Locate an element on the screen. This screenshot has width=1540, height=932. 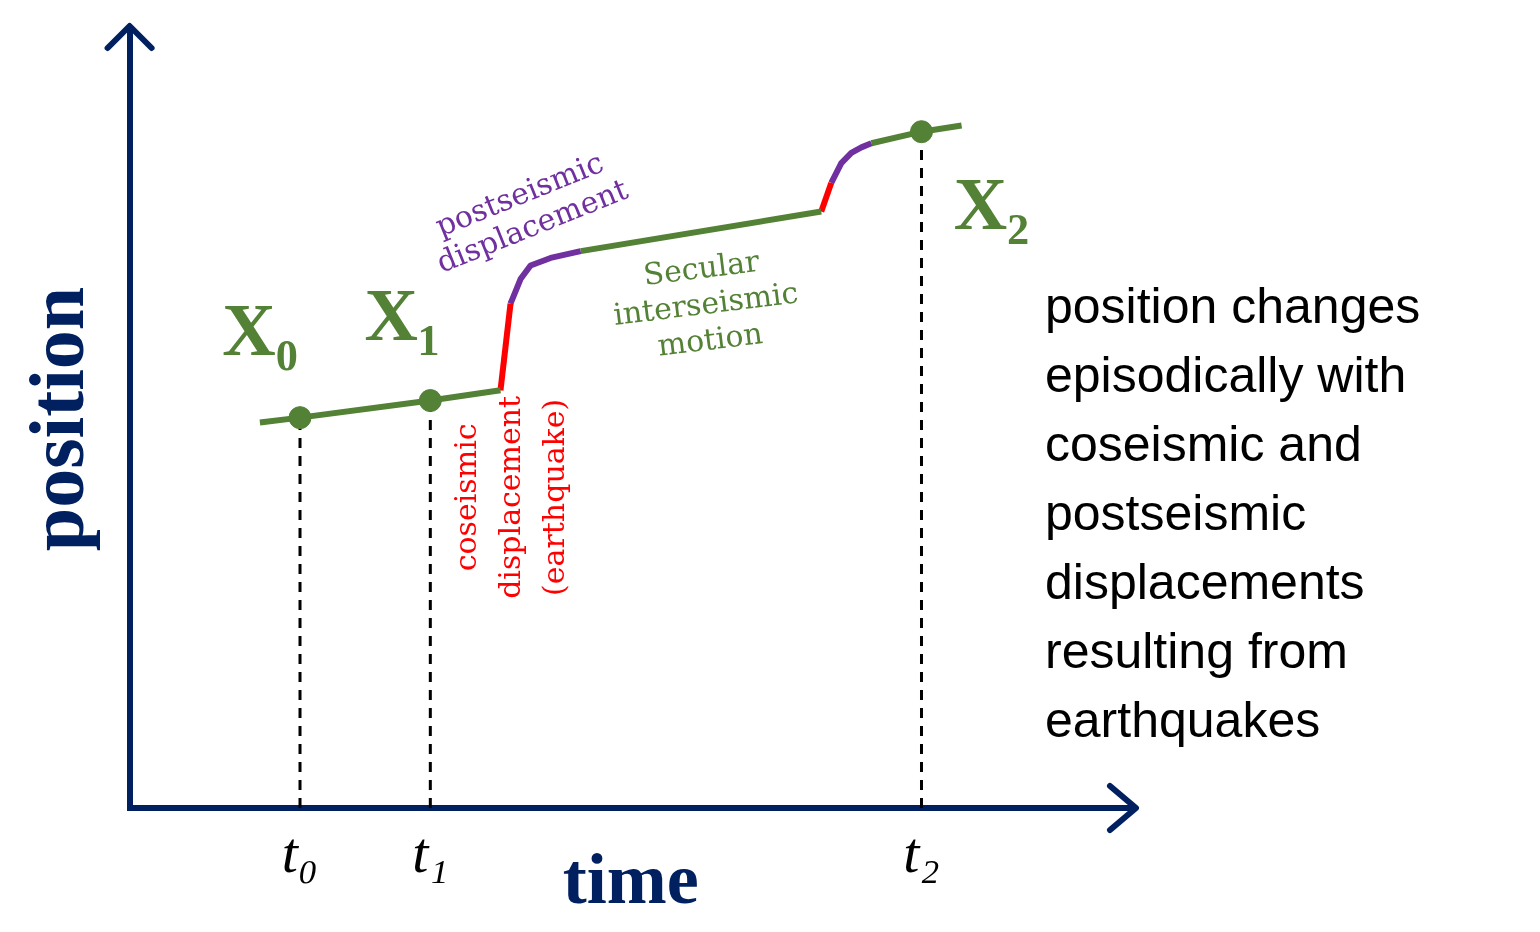
annotation: X₁ is located at coordinates (402, 314).